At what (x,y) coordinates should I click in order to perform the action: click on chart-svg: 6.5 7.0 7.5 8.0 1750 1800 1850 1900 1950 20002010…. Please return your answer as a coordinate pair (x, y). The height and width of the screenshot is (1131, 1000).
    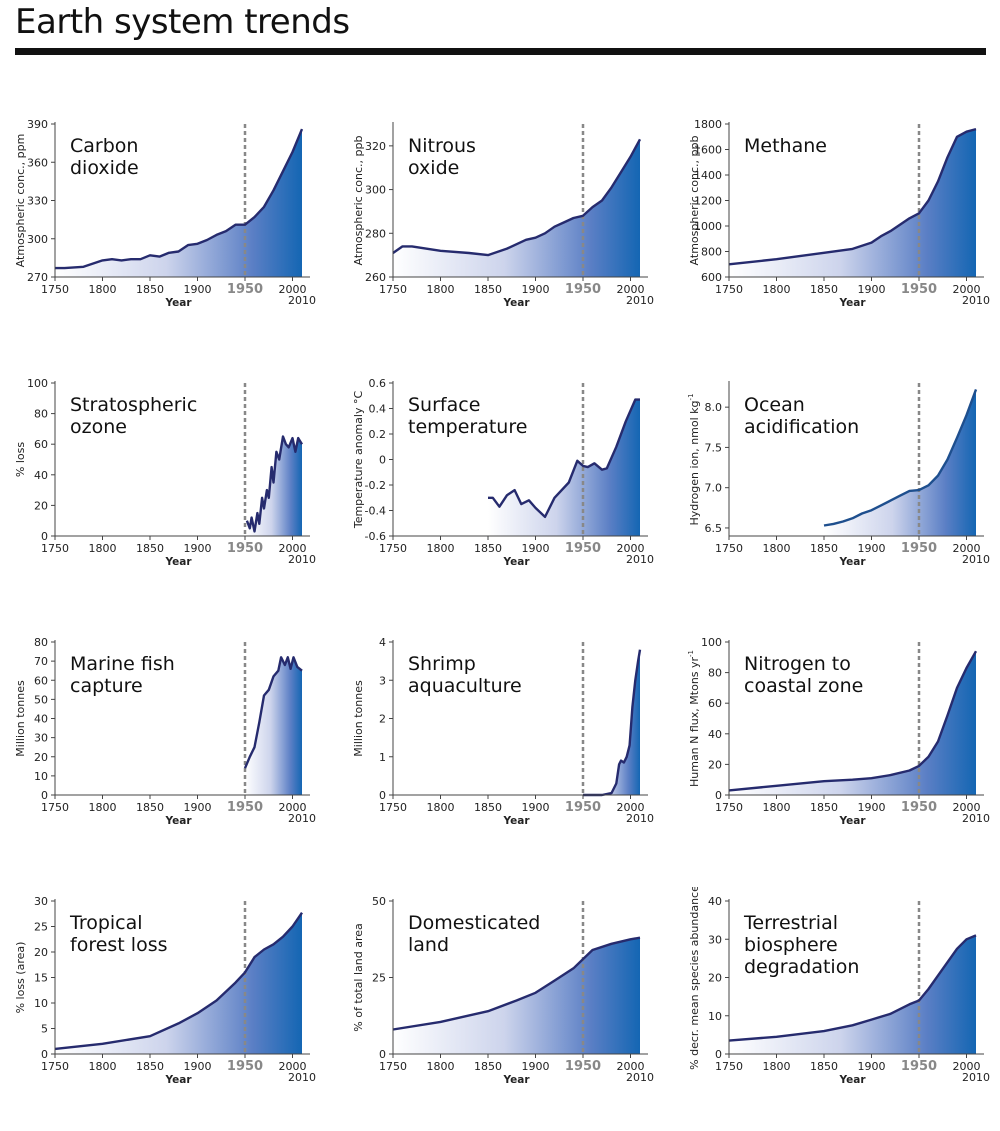
    Looking at the image, I should click on (838, 474).